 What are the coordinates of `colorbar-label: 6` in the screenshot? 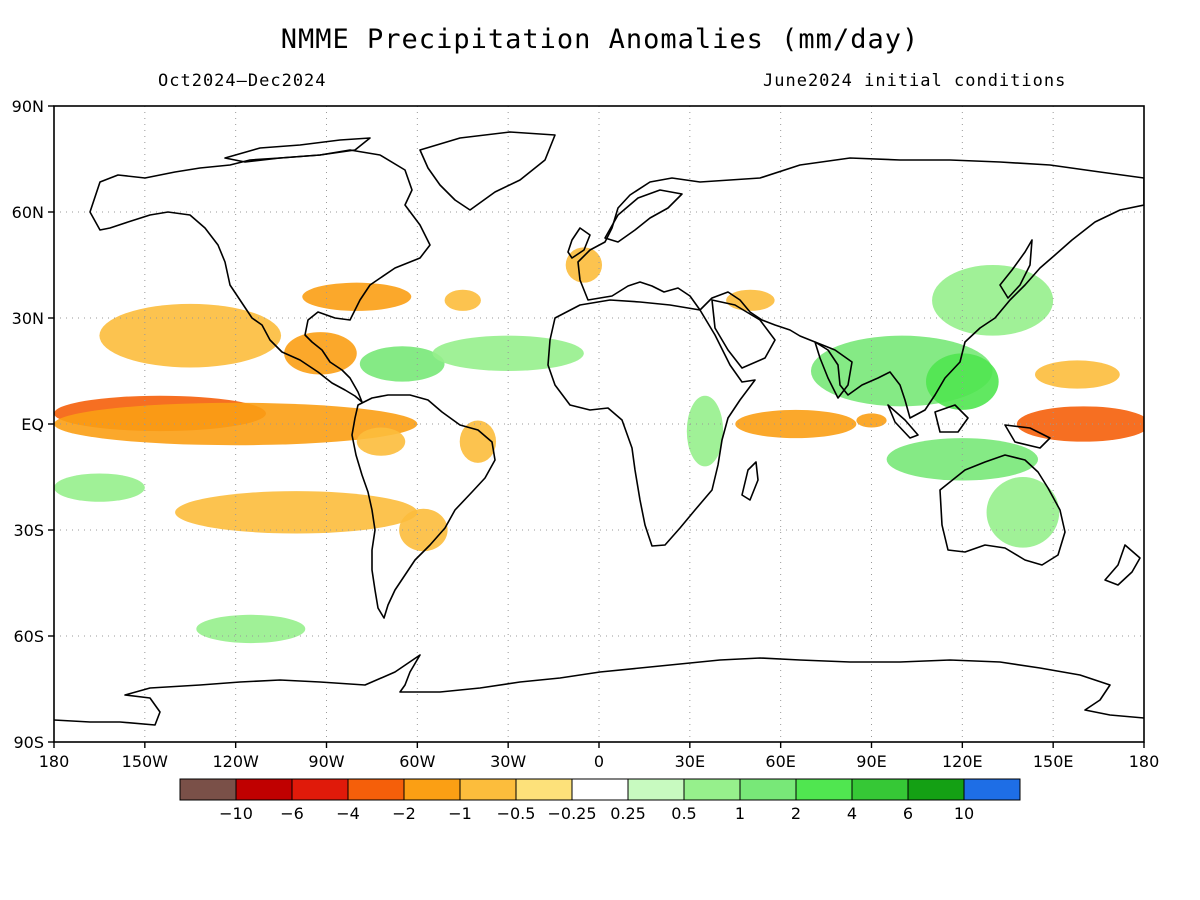 It's located at (908, 813).